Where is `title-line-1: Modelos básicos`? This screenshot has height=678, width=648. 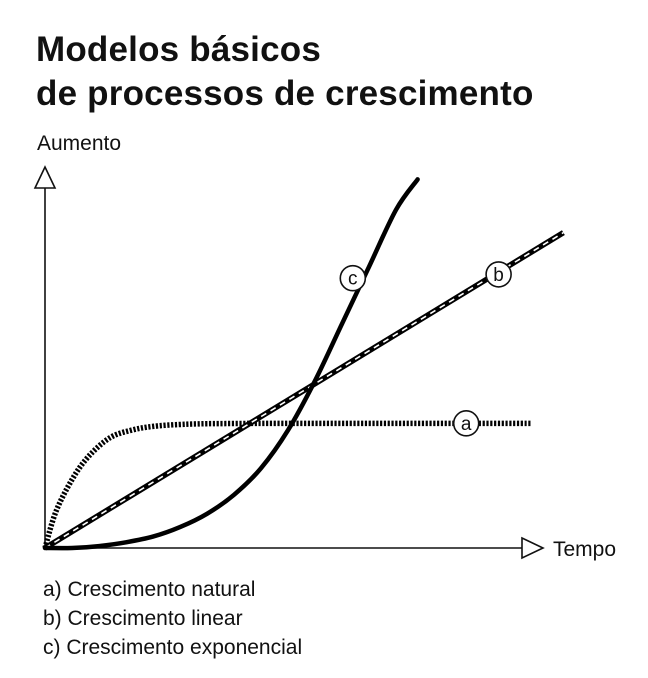
title-line-1: Modelos básicos is located at coordinates (179, 49).